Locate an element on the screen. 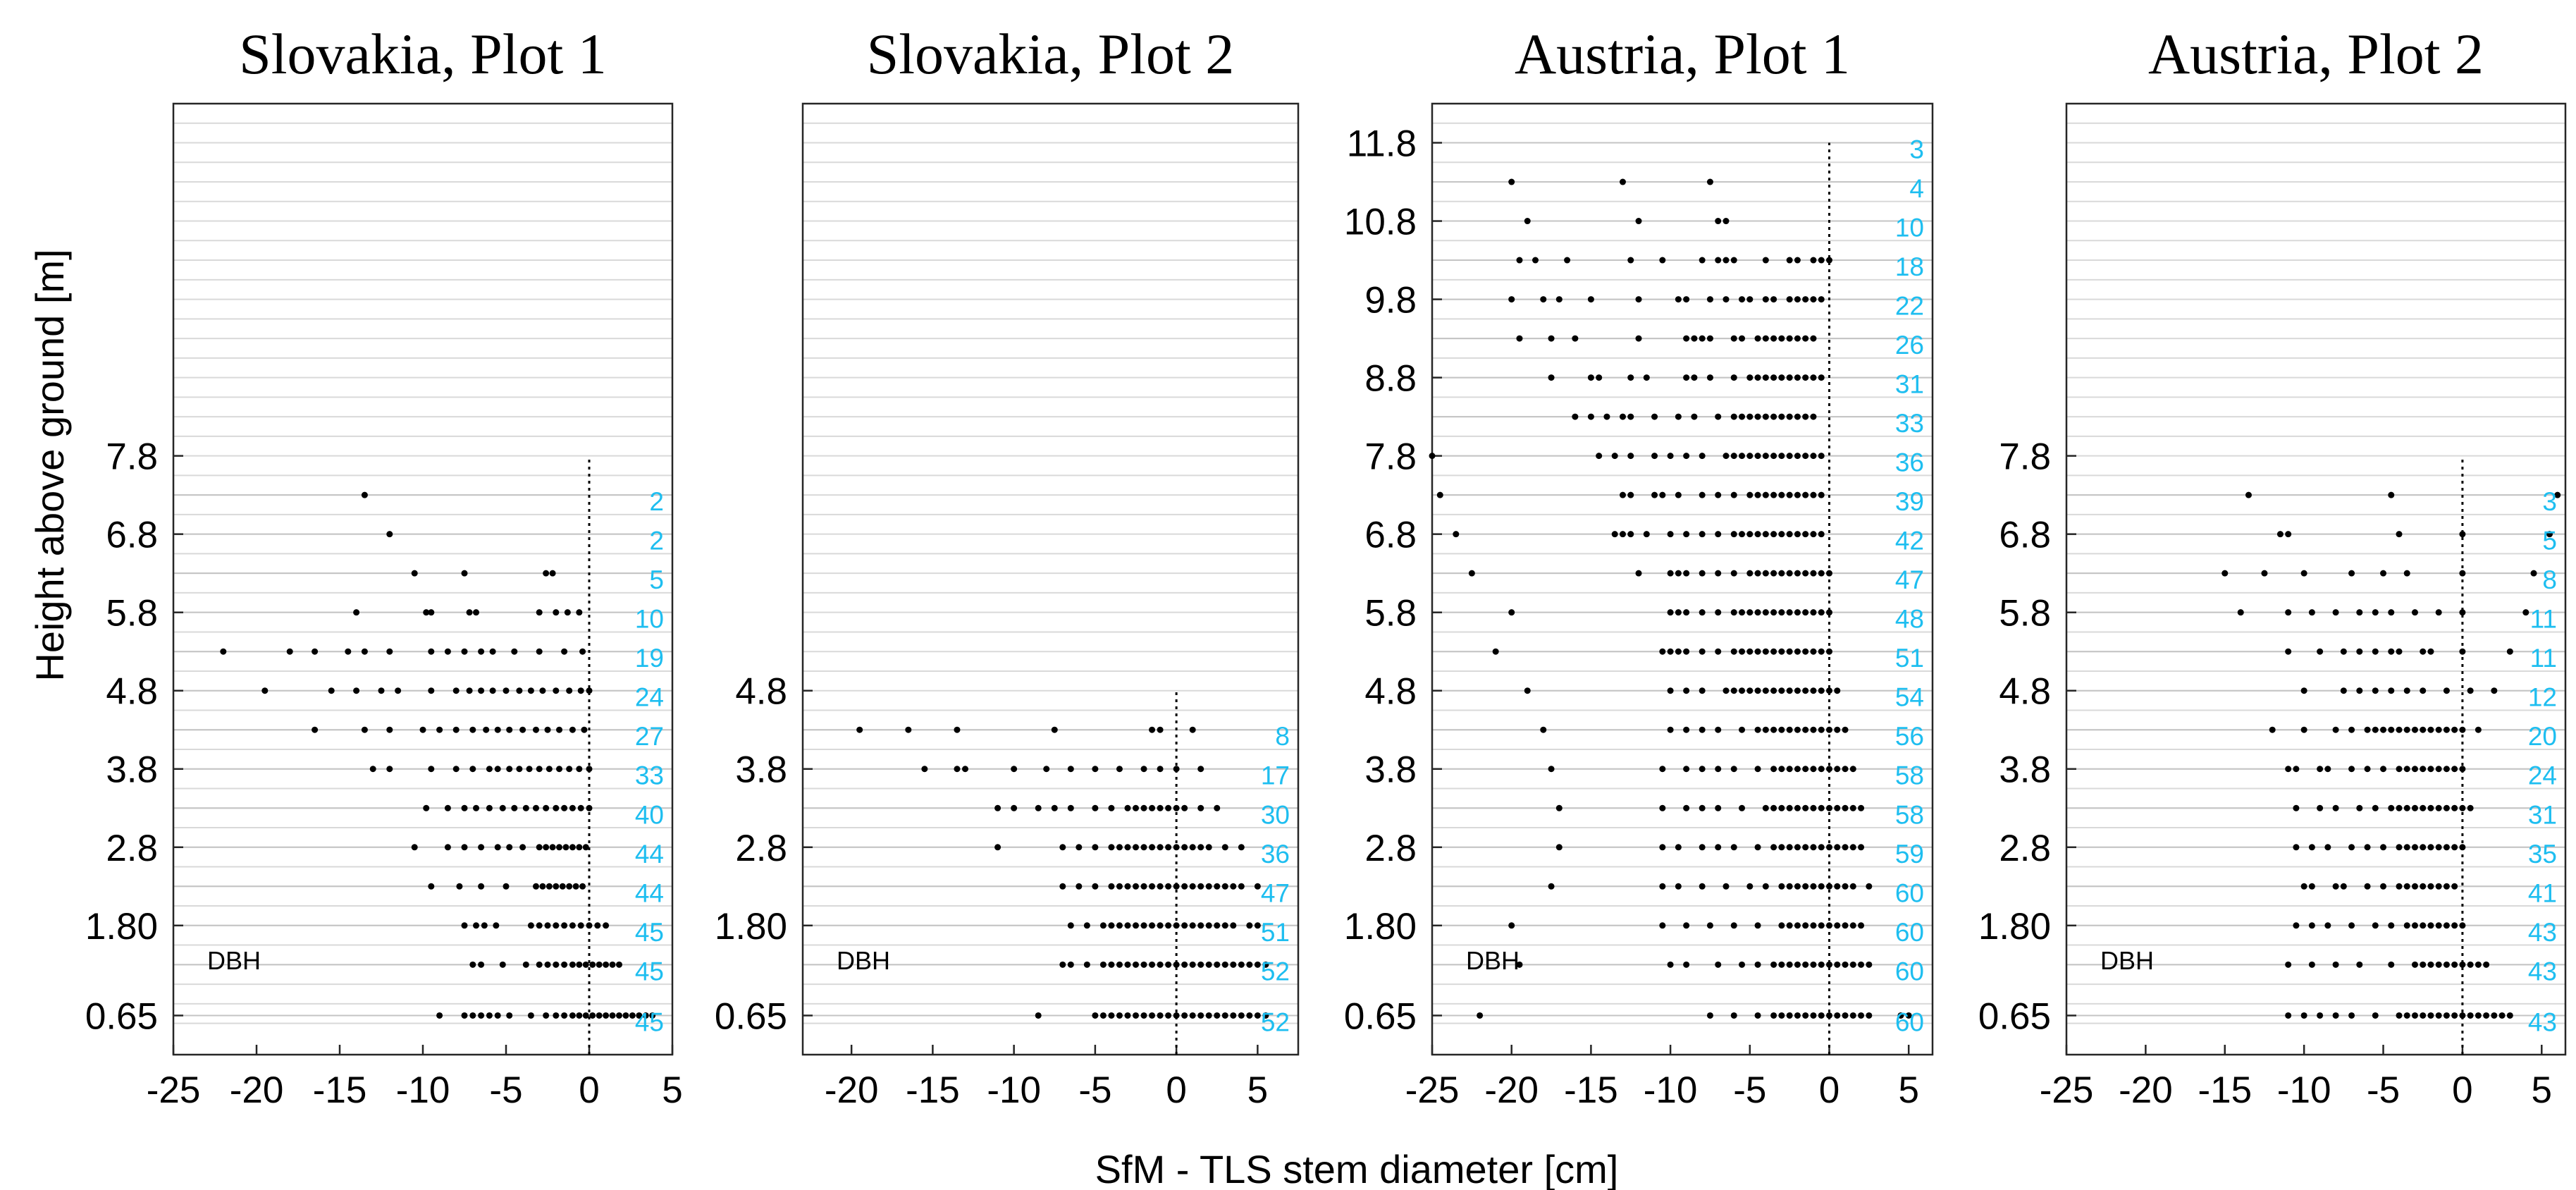 Image resolution: width=2576 pixels, height=1190 pixels. y-tick-label: 4.8 is located at coordinates (1391, 692).